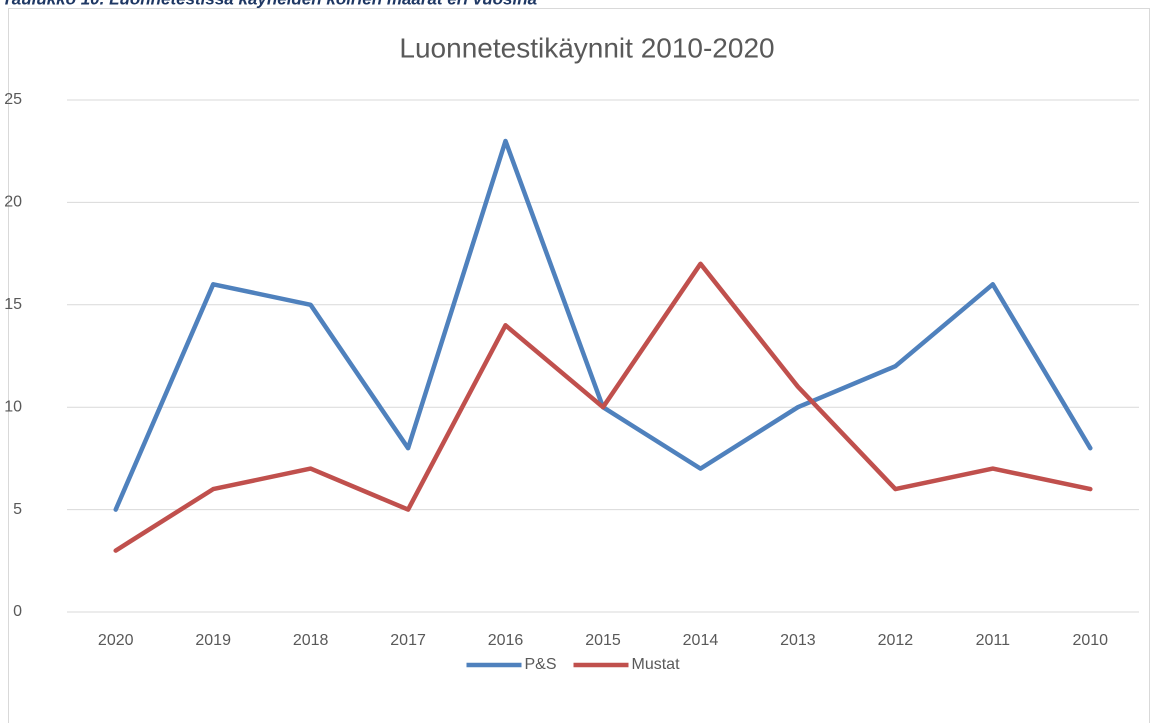  What do you see at coordinates (13, 406) in the screenshot?
I see `y-tick-label: 10` at bounding box center [13, 406].